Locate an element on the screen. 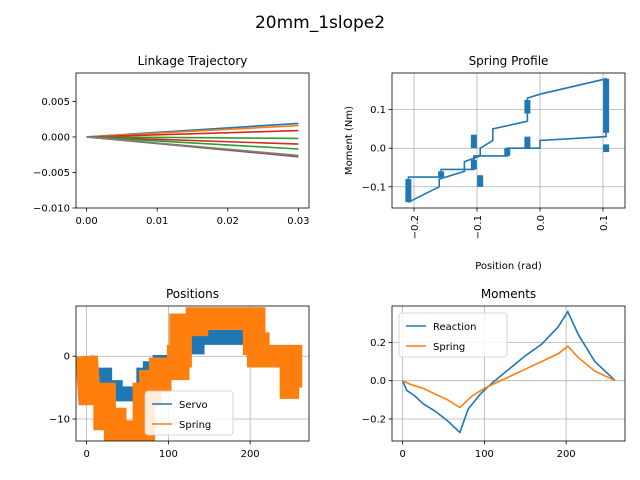 This screenshot has width=640, height=480. linkage-frame is located at coordinates (192, 140).